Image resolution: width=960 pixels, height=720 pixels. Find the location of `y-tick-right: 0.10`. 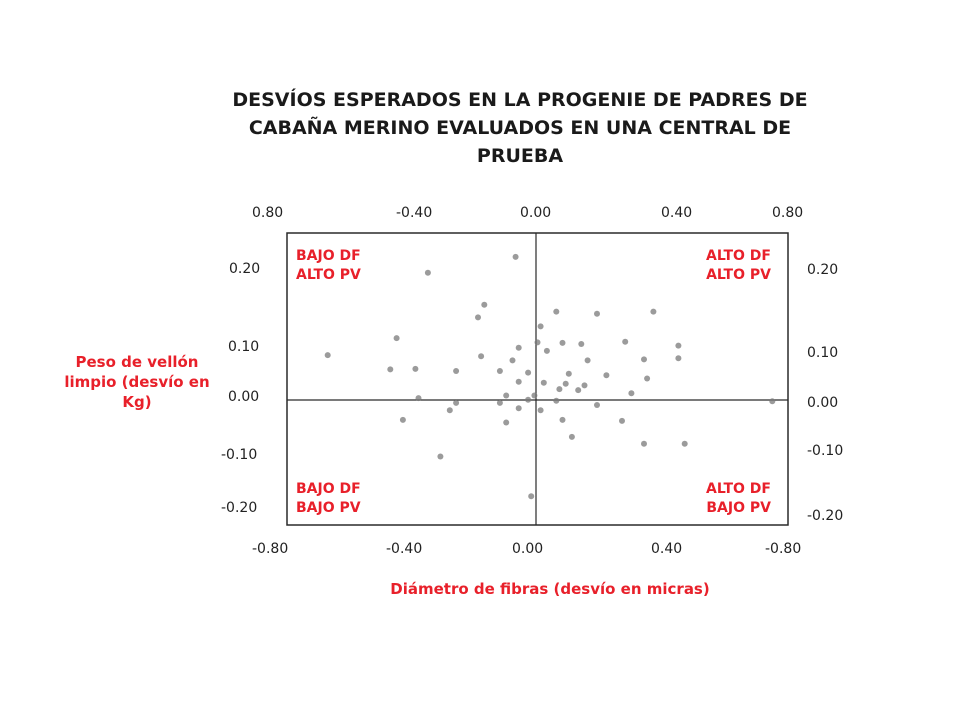

y-tick-right: 0.10 is located at coordinates (823, 353).